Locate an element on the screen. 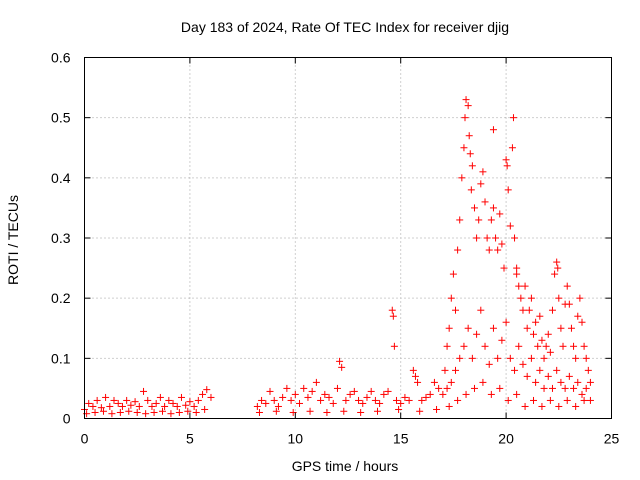 The width and height of the screenshot is (640, 480). y-tick-label: 0.3 is located at coordinates (61, 238).